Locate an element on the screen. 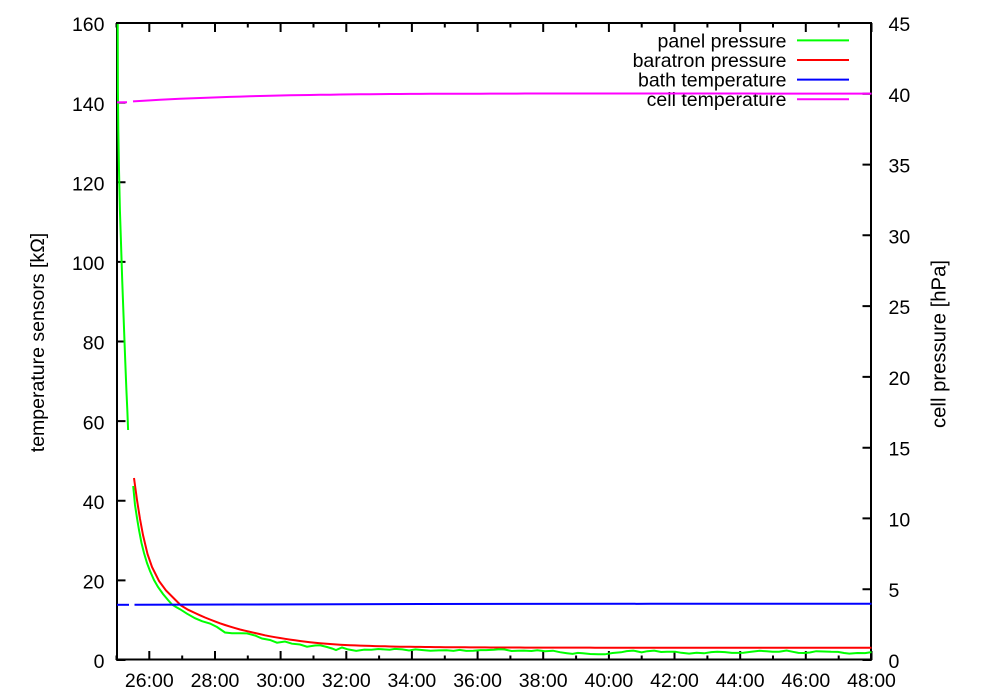 The height and width of the screenshot is (700, 1000). svg-text: cell pressure [hPa] is located at coordinates (940, 344).